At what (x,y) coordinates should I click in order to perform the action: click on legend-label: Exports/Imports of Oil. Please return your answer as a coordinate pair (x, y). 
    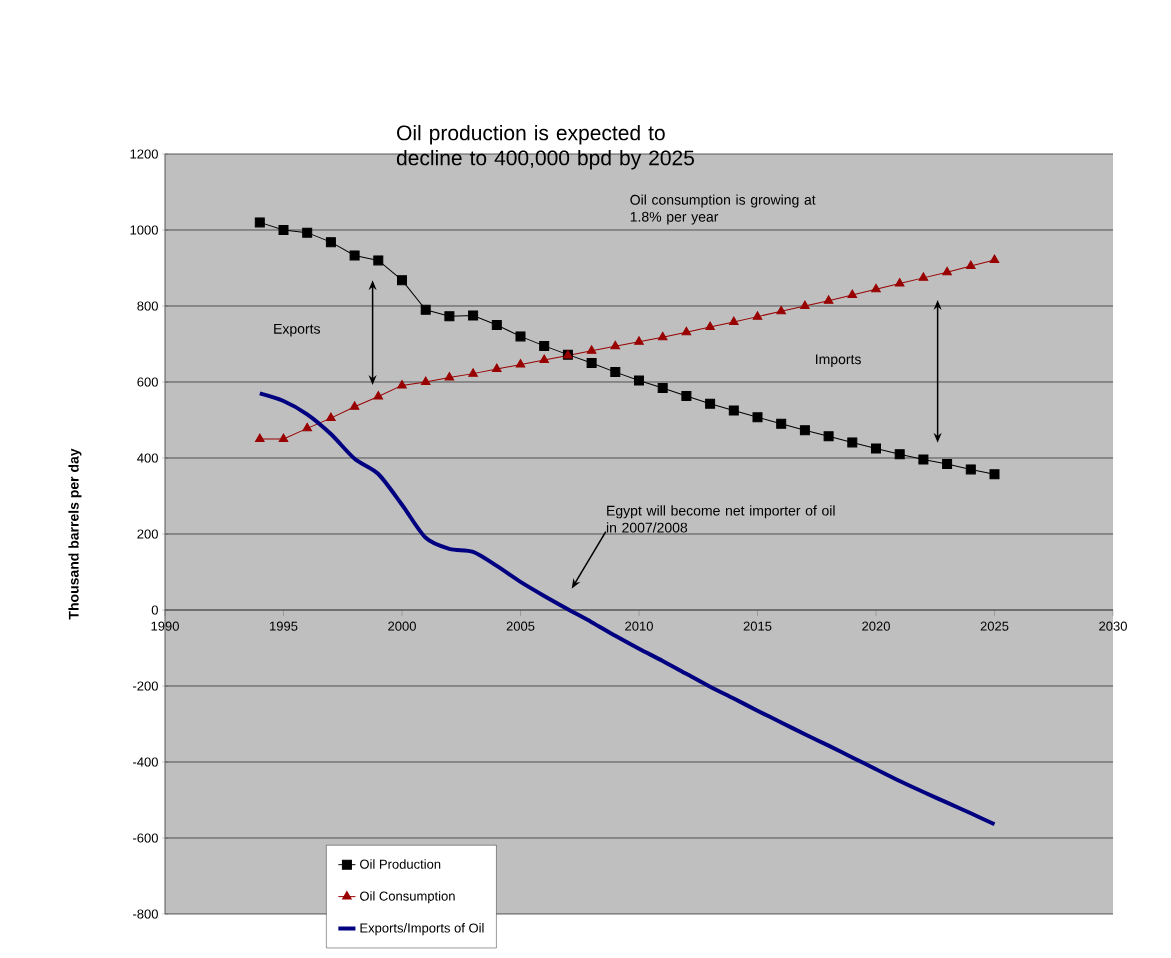
    Looking at the image, I should click on (422, 929).